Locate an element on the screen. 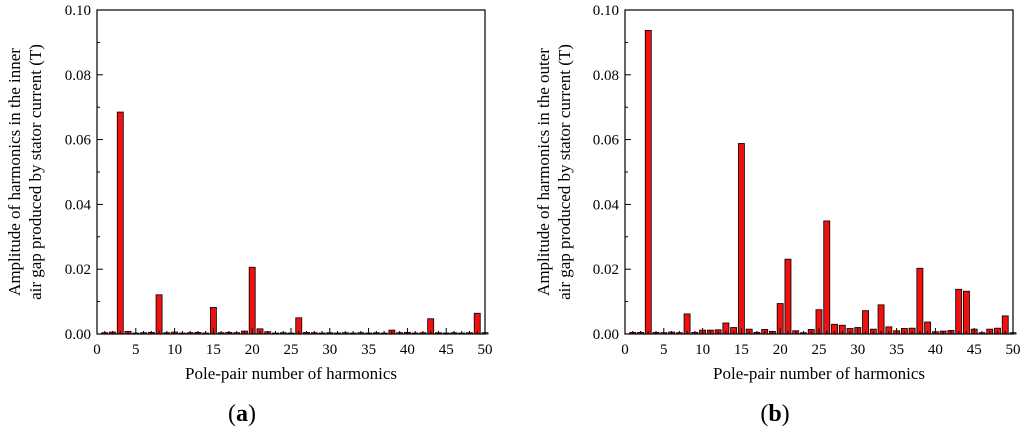 This screenshot has width=1024, height=432. y-axis-title-line-1: Amplitude of harmonics in the outer is located at coordinates (543, 172).